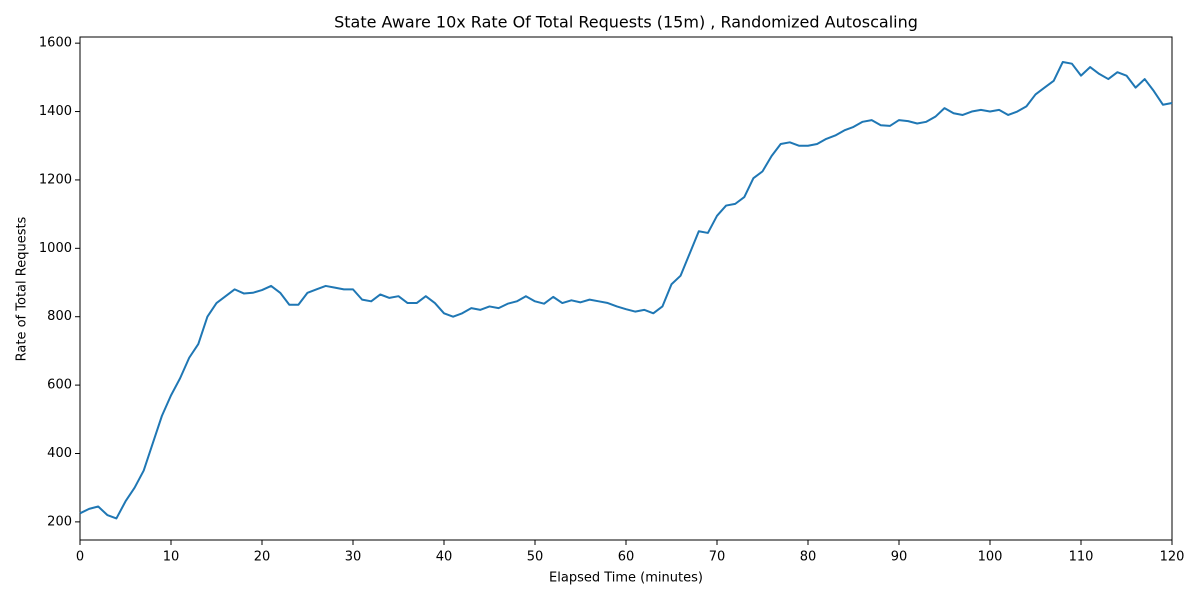 The height and width of the screenshot is (604, 1200). Describe the element at coordinates (171, 557) in the screenshot. I see `x-tick-label: 10` at that location.